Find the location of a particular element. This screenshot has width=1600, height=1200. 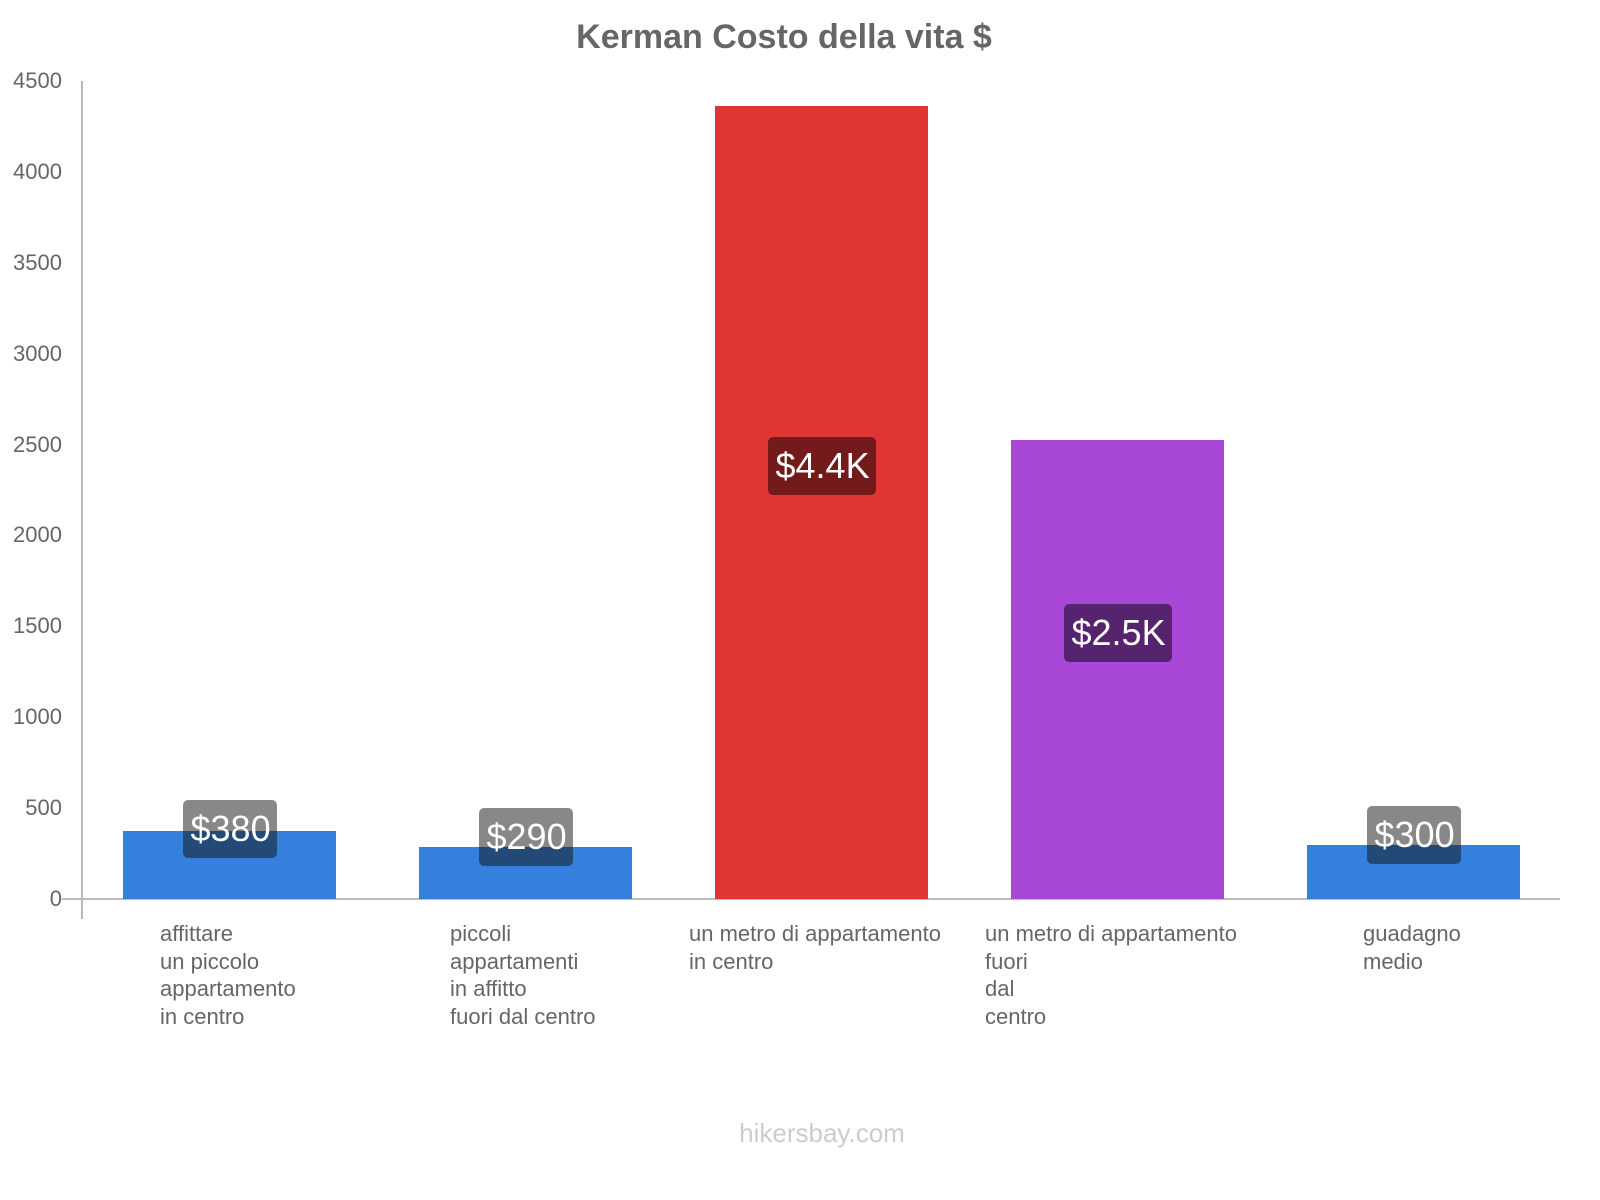

value-label: $2.5K is located at coordinates (1117, 633).